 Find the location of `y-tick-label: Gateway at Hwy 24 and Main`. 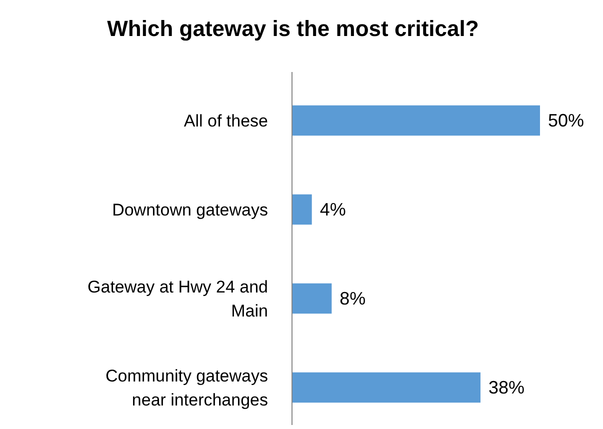

y-tick-label: Gateway at Hwy 24 and Main is located at coordinates (178, 298).